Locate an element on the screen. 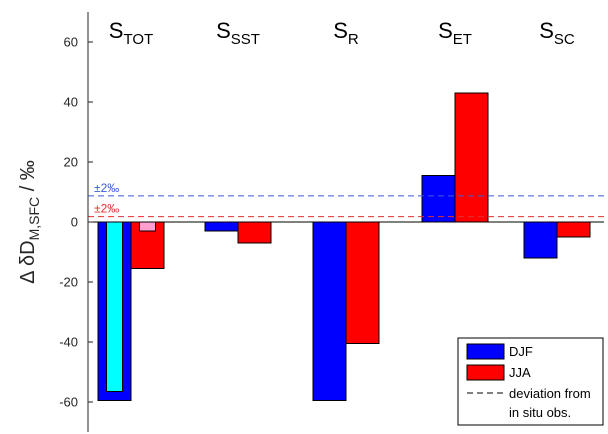 This screenshot has height=434, width=608. y-tick-label: 20 is located at coordinates (71, 162).